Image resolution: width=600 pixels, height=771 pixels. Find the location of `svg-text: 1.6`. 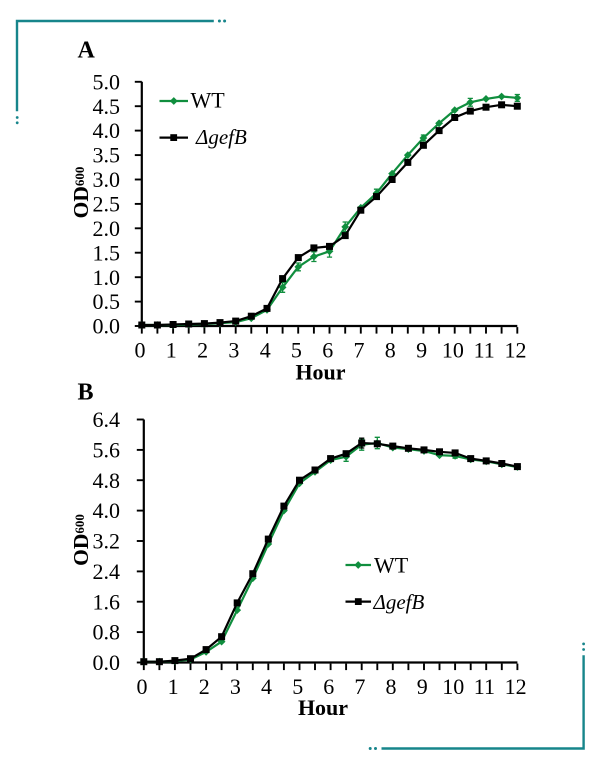

svg-text: 1.6 is located at coordinates (107, 601).